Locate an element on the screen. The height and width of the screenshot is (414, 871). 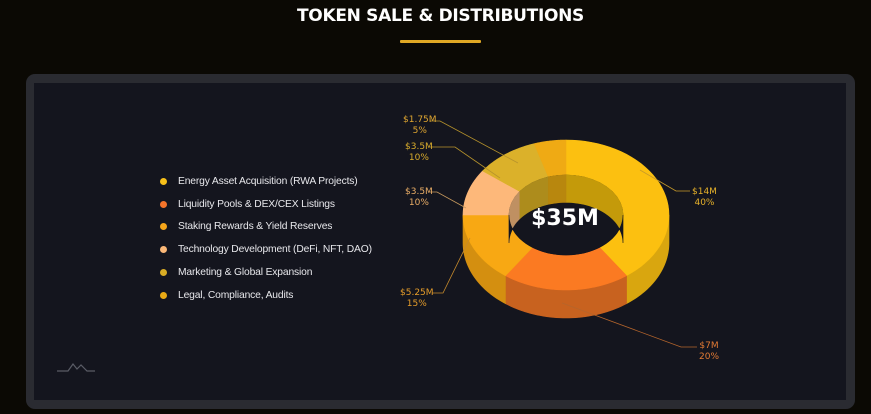
callout-marketing: $3.5M 10% is located at coordinates (419, 152).